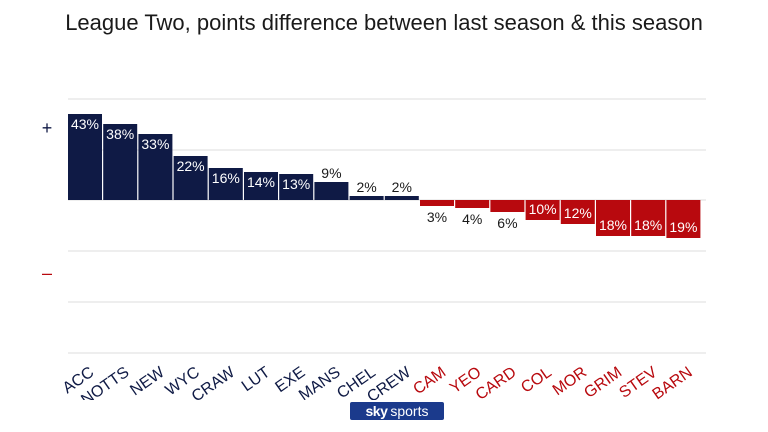 The image size is (768, 432). Describe the element at coordinates (191, 166) in the screenshot. I see `value-label: 22%` at that location.